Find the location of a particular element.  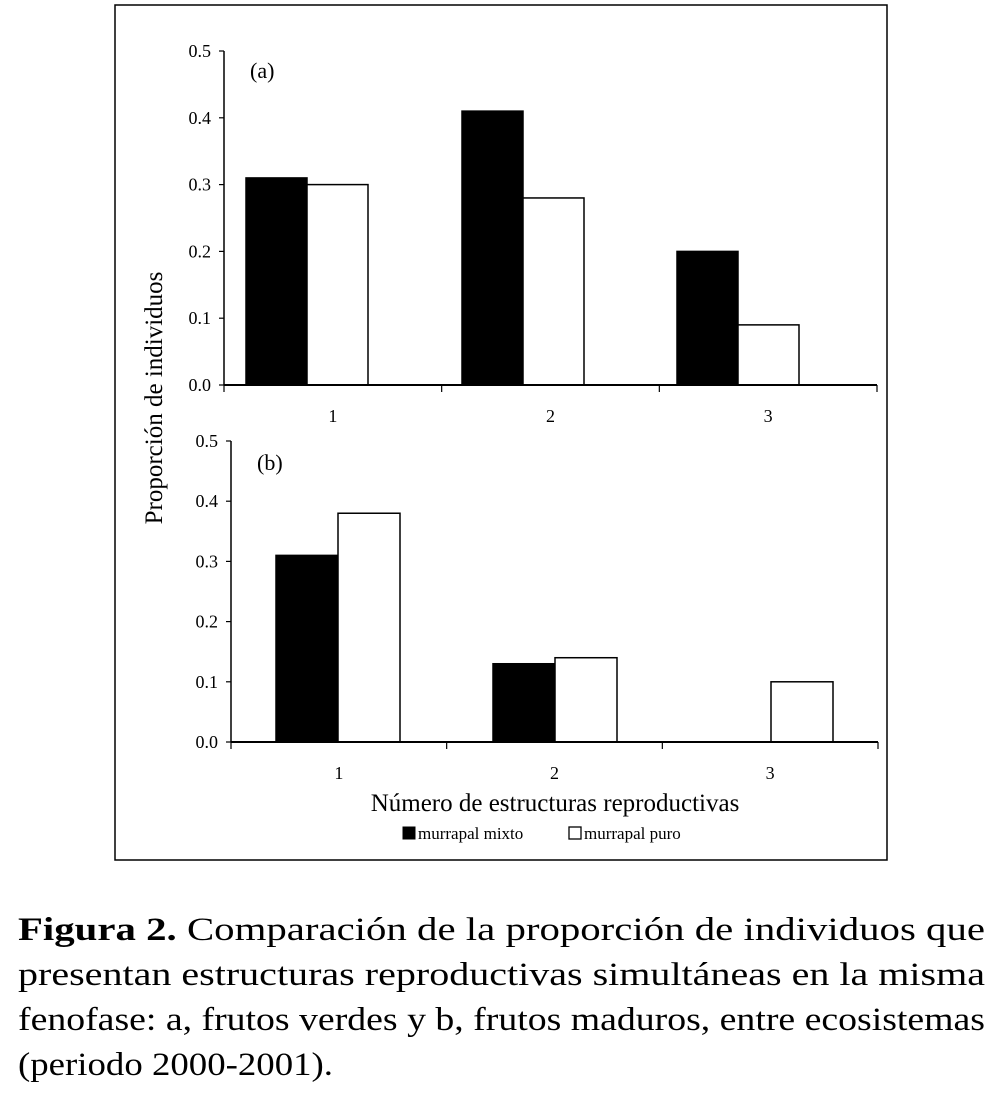

legend-swatch-puro is located at coordinates (575, 833).